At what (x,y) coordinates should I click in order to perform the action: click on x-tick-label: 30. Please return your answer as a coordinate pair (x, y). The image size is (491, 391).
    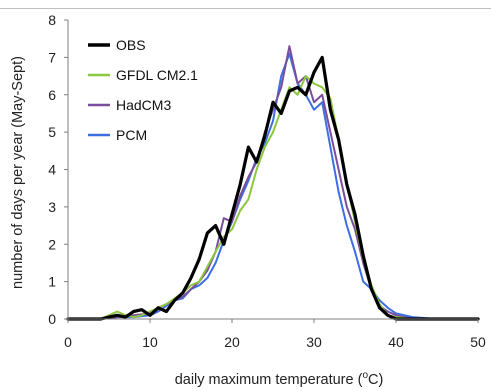
    Looking at the image, I should click on (314, 342).